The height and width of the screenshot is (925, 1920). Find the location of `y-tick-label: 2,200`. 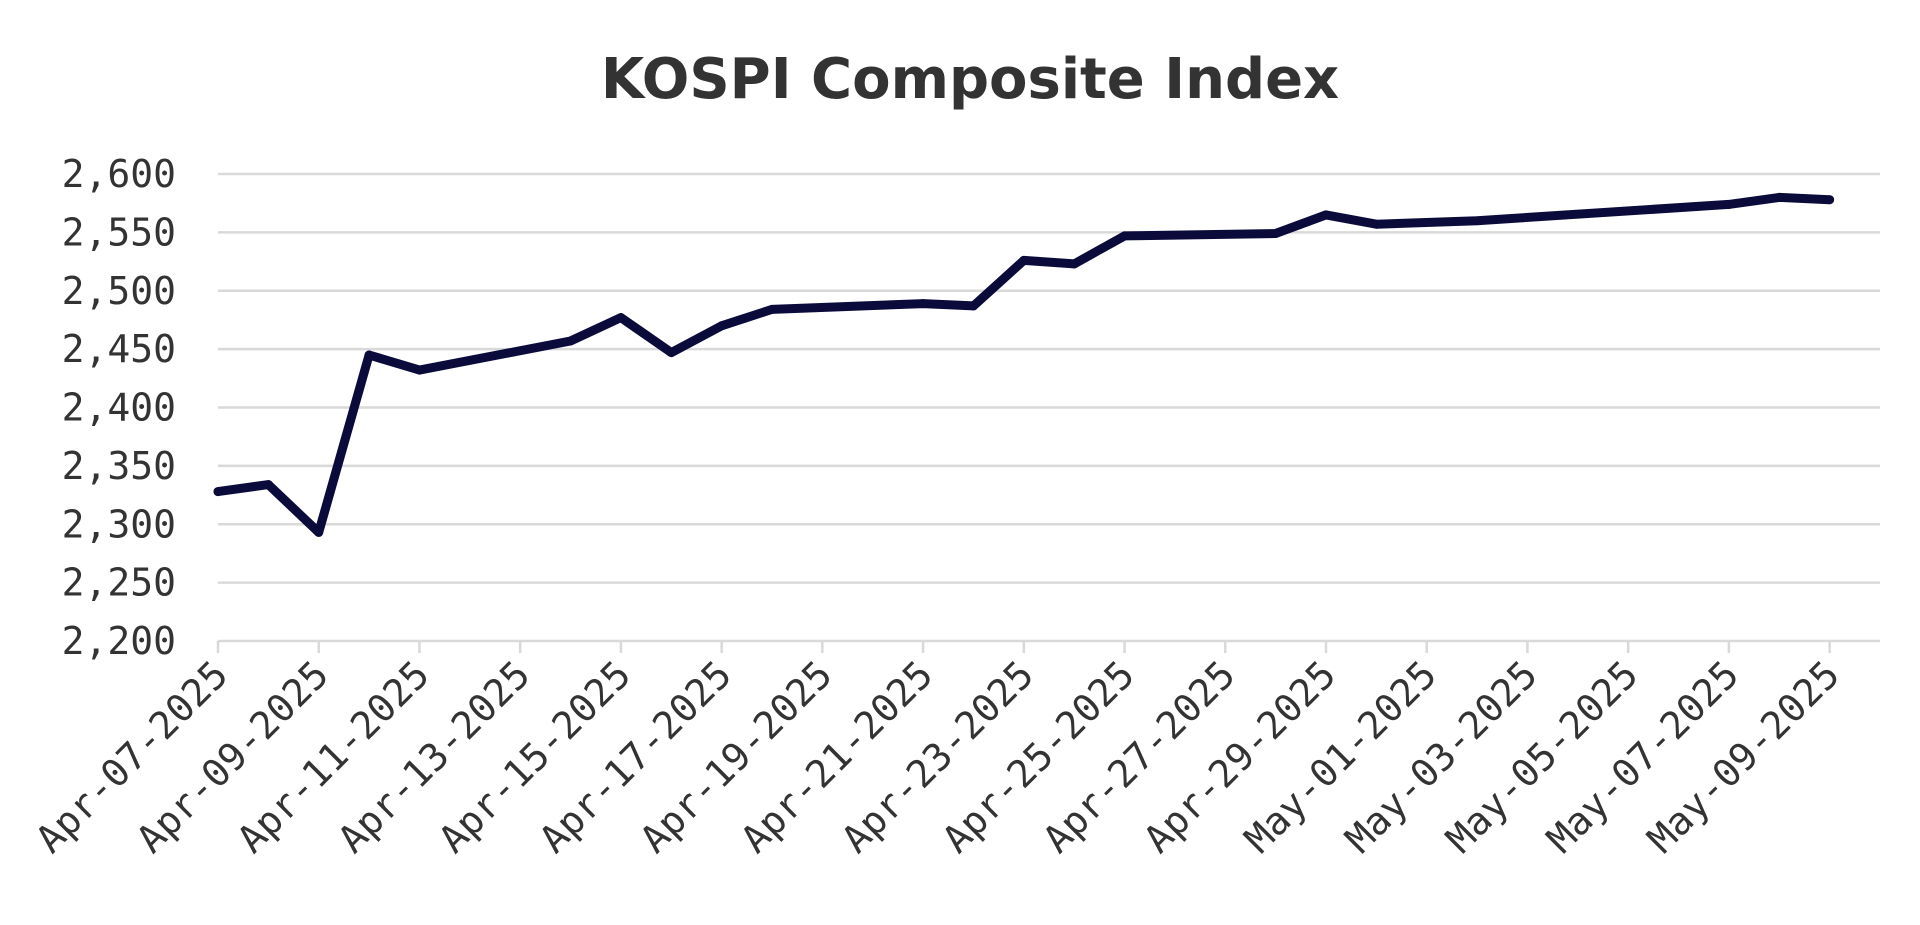

y-tick-label: 2,200 is located at coordinates (119, 641).